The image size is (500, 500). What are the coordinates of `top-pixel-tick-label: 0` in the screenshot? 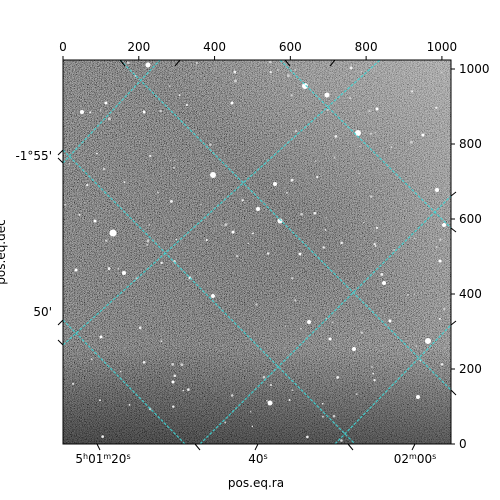 It's located at (63, 47).